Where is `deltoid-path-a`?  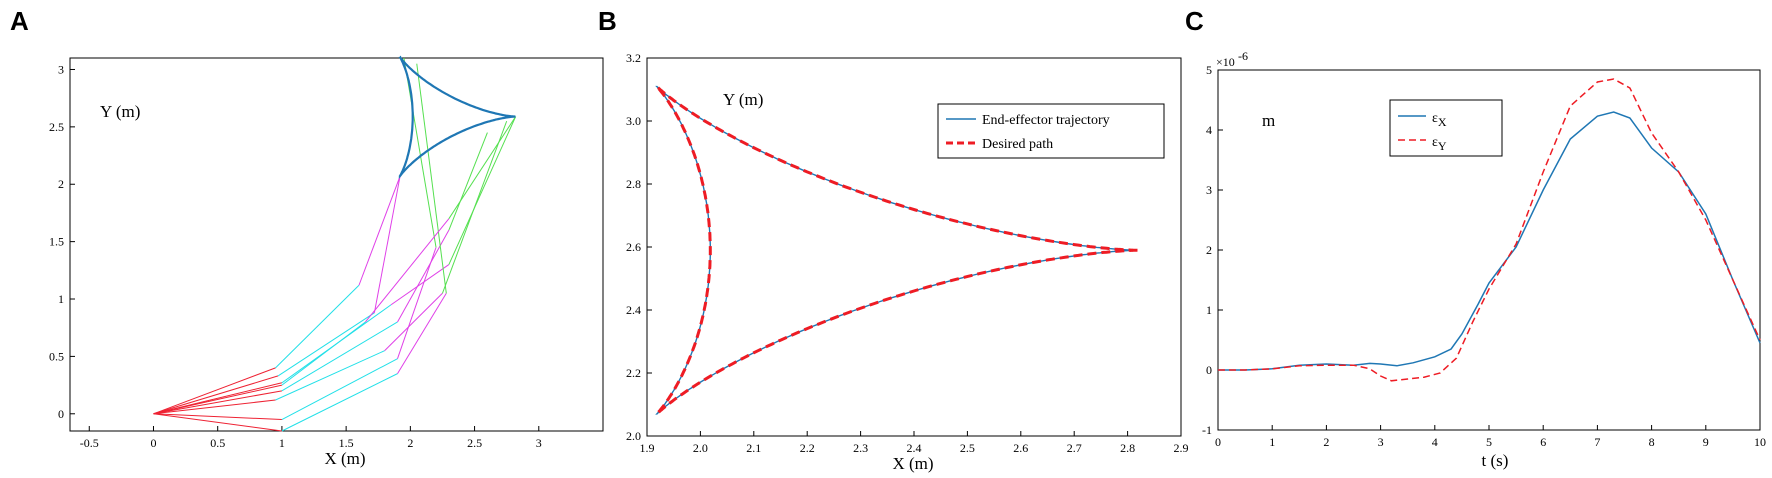
deltoid-path-a is located at coordinates (457, 117).